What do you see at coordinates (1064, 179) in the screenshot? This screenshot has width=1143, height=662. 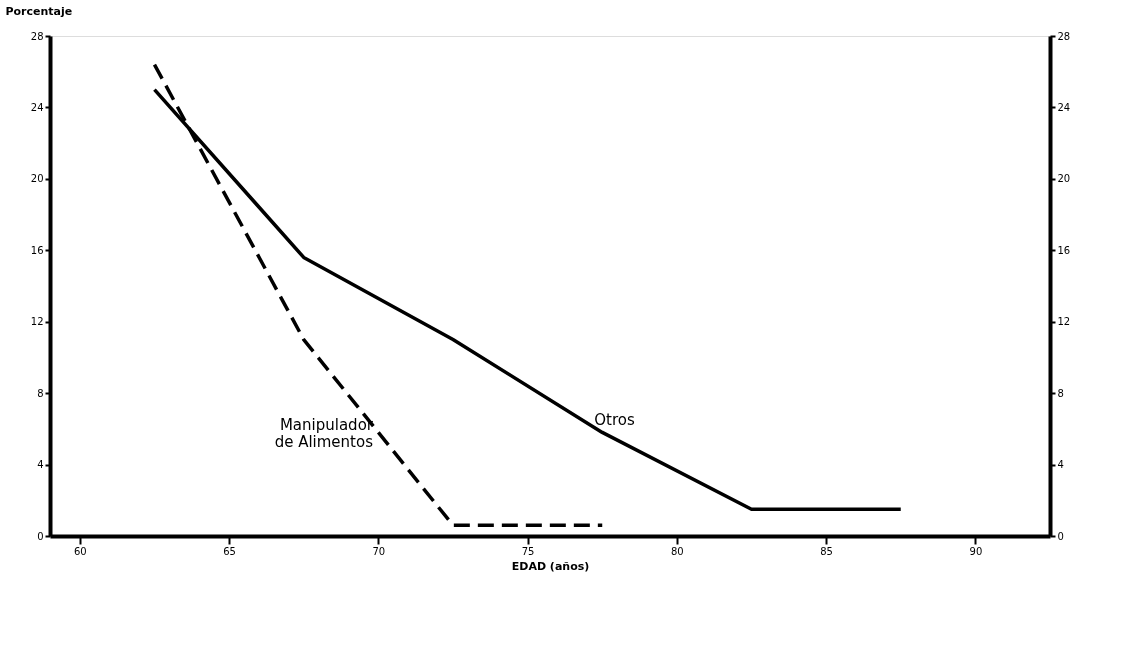 I see `y2-tick-label: 20` at bounding box center [1064, 179].